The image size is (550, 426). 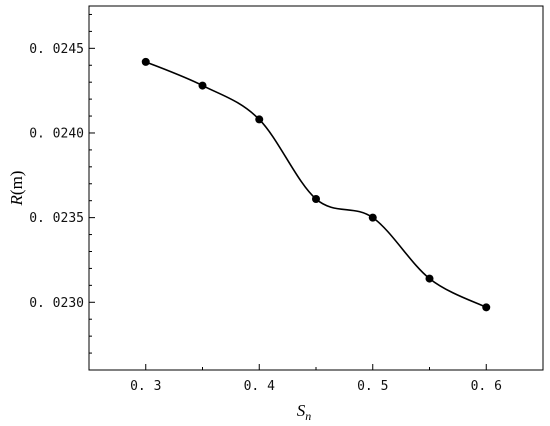 What do you see at coordinates (56, 303) in the screenshot?
I see `y-tick-label: 0. 0230` at bounding box center [56, 303].